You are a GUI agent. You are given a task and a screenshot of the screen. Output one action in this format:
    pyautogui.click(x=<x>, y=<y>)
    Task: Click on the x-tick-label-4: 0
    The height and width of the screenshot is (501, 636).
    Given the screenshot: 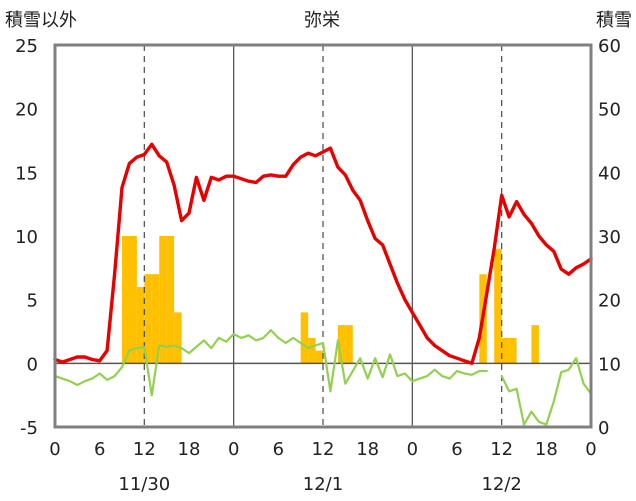 What is the action you would take?
    pyautogui.click(x=233, y=449)
    